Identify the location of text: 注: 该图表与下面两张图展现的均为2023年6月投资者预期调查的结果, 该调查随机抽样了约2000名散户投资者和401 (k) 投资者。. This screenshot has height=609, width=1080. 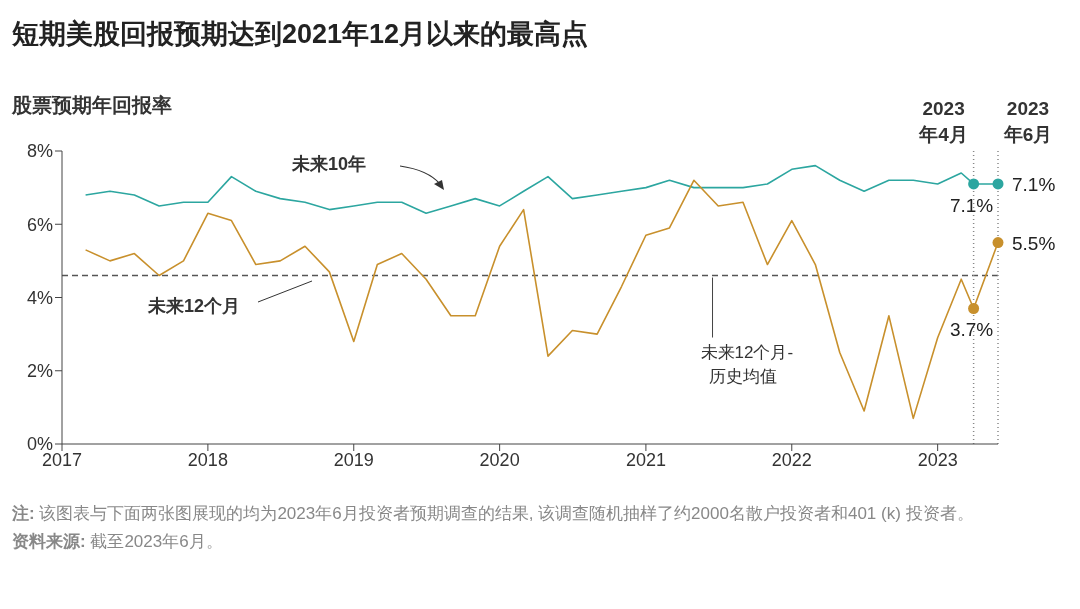
(493, 514).